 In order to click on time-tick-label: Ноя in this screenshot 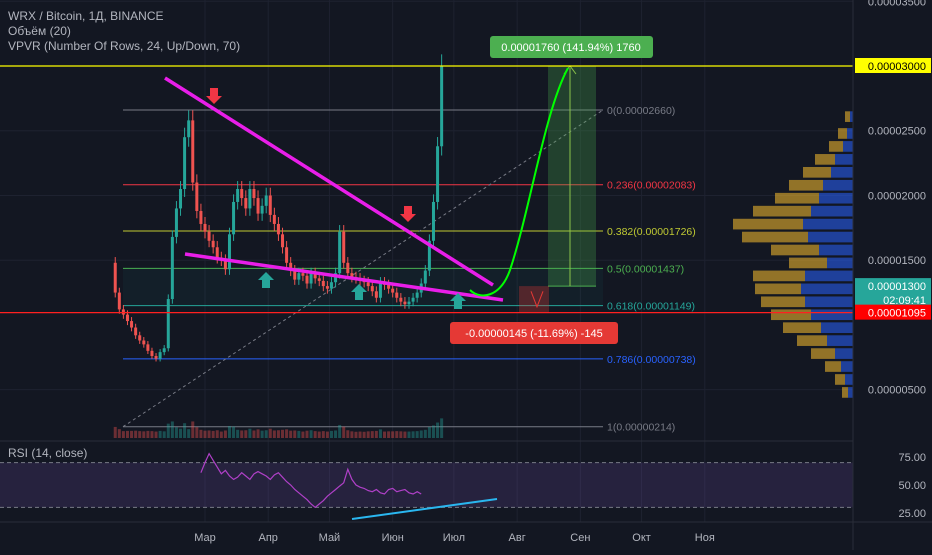, I will do `click(705, 538)`.